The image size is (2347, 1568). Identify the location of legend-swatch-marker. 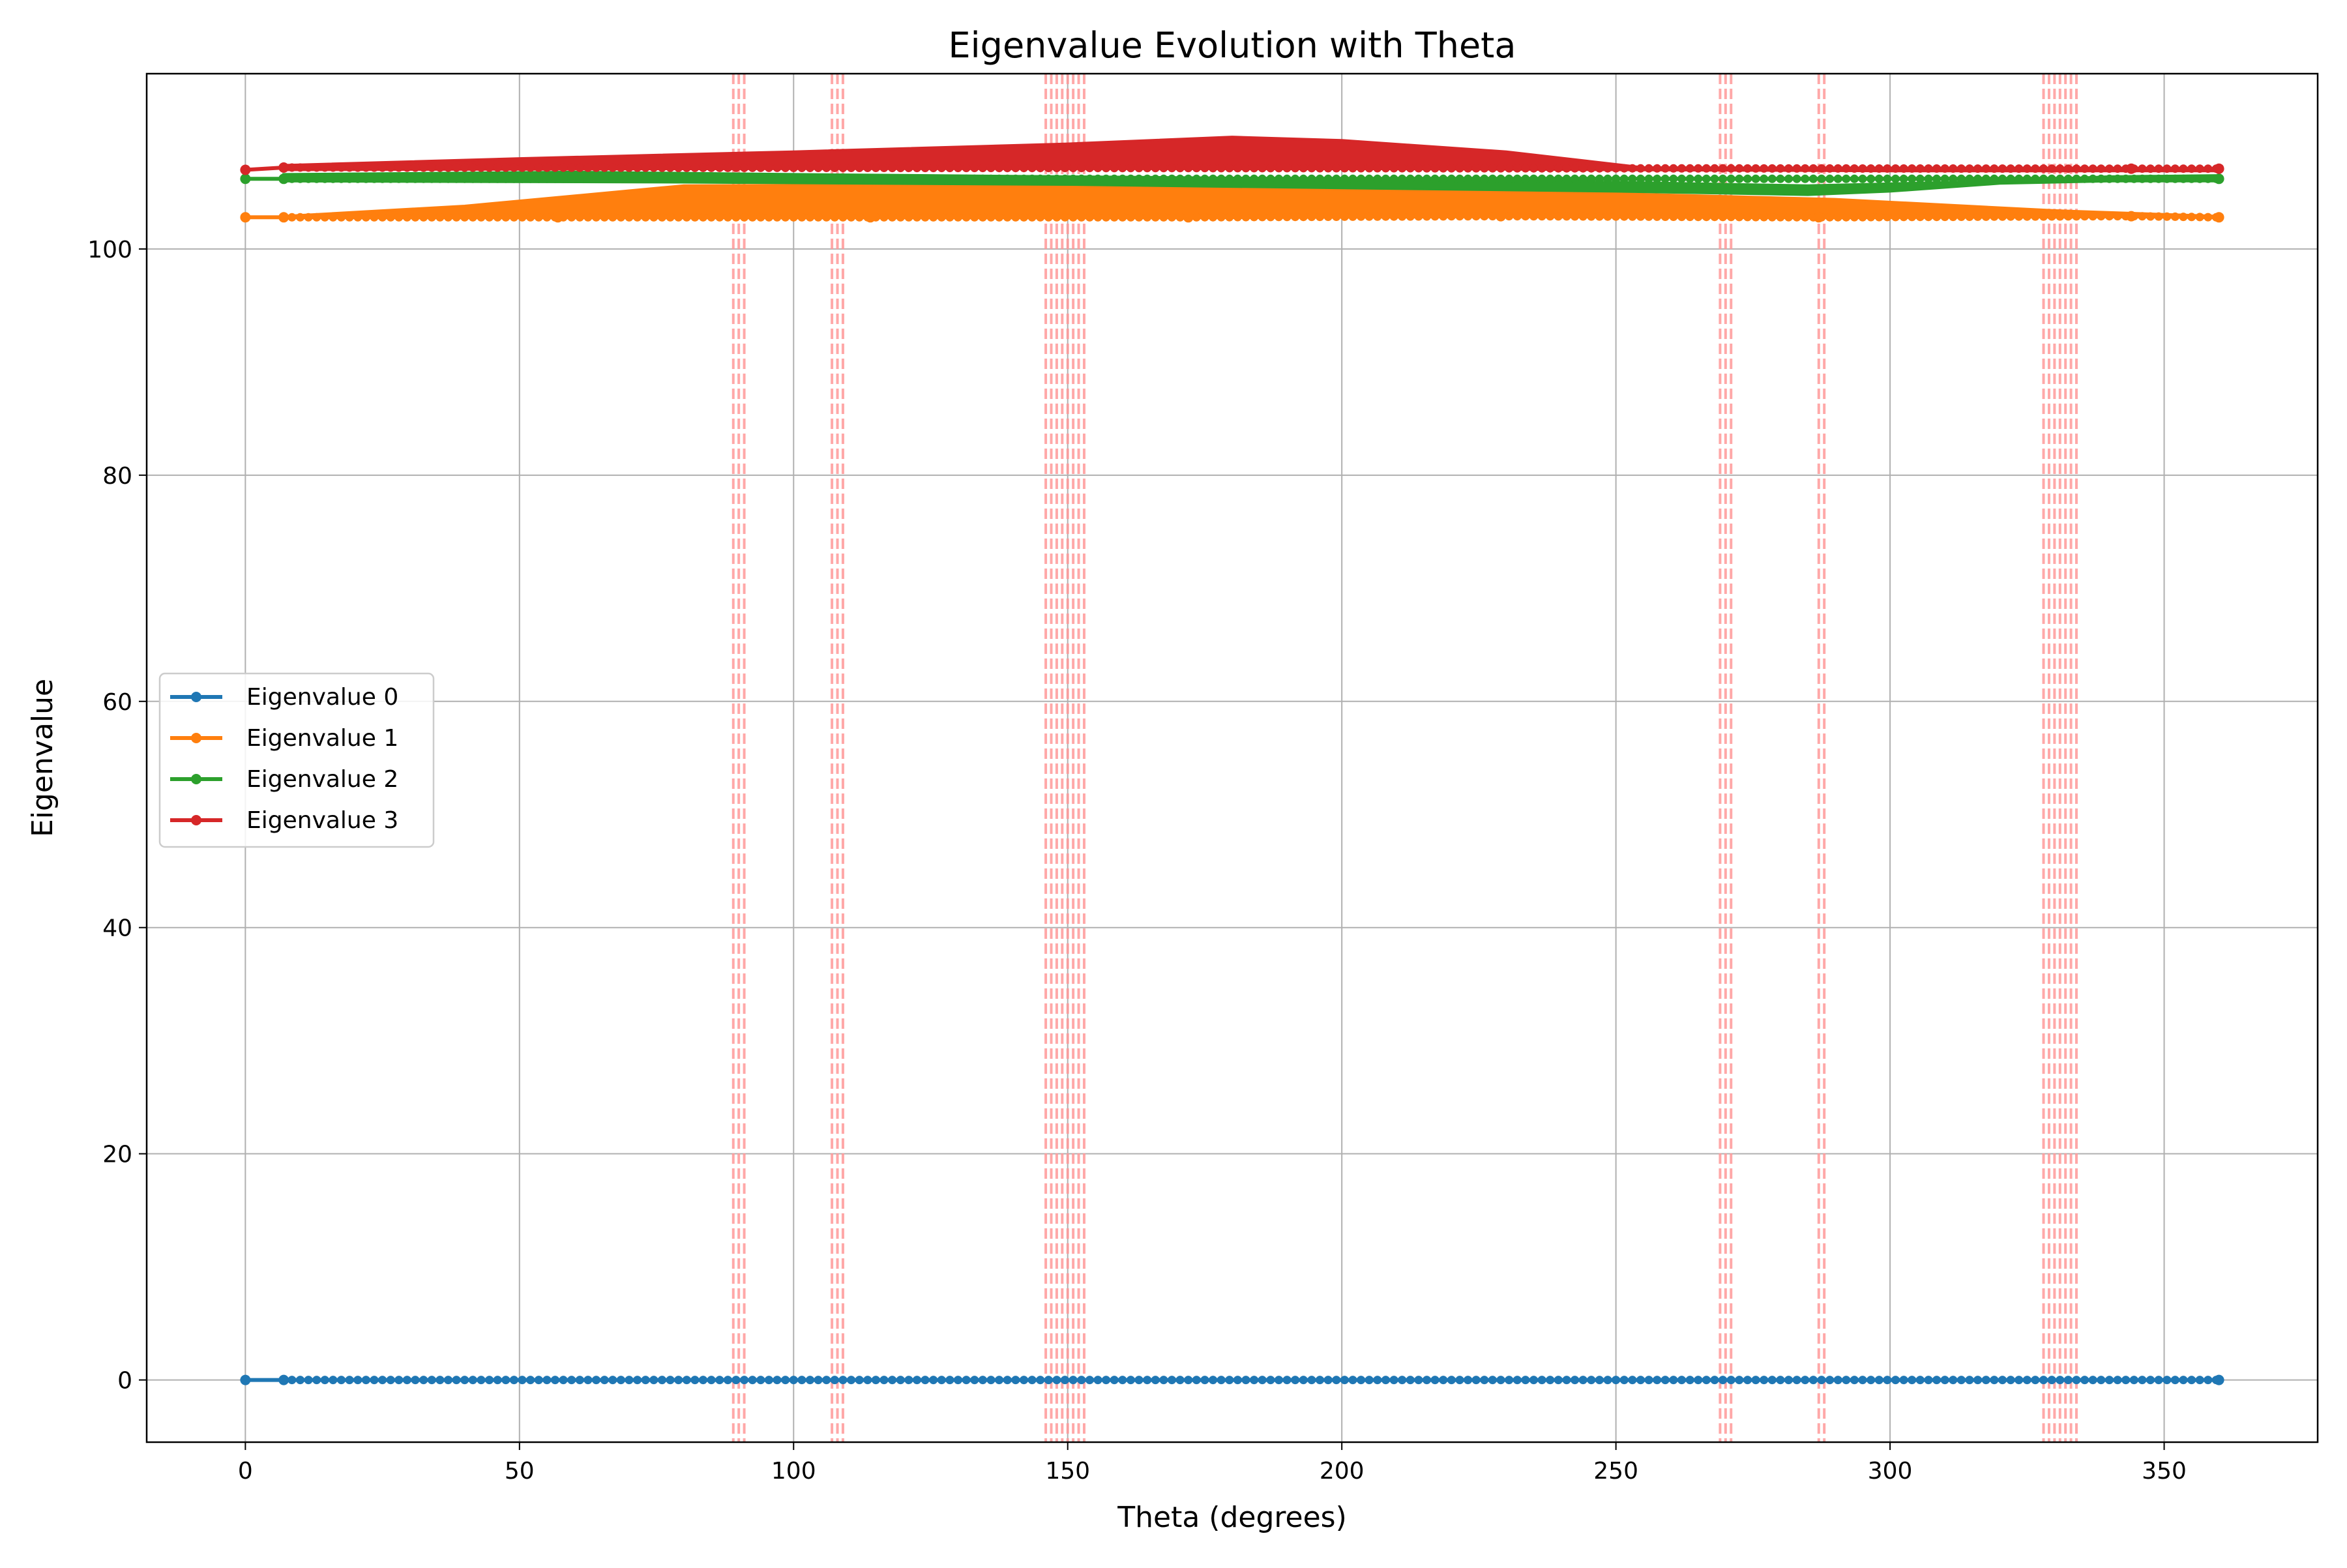
(196, 697).